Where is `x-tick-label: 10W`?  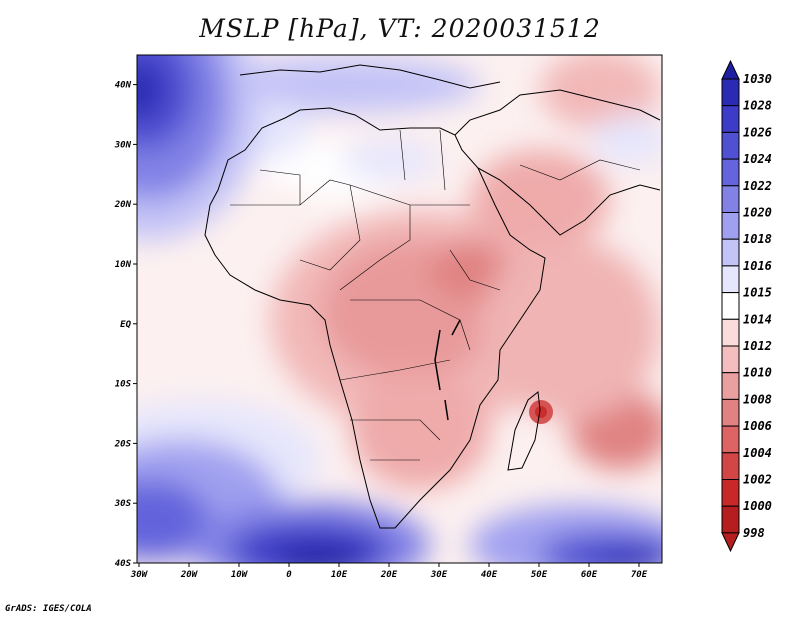
x-tick-label: 10W is located at coordinates (240, 575).